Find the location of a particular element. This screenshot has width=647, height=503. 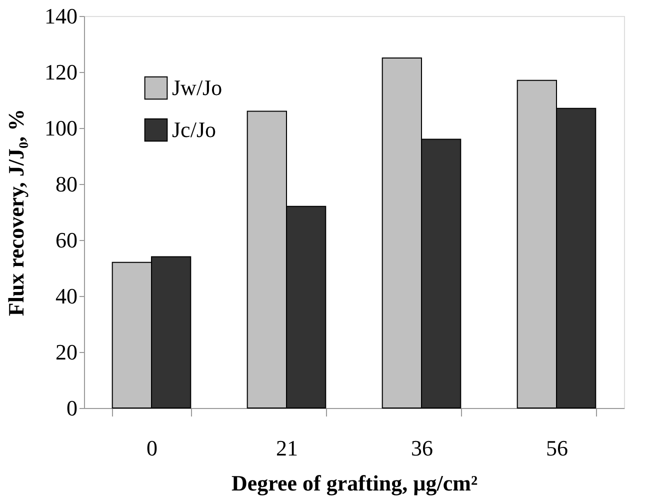

y-tick-label: 100 is located at coordinates (61, 128).